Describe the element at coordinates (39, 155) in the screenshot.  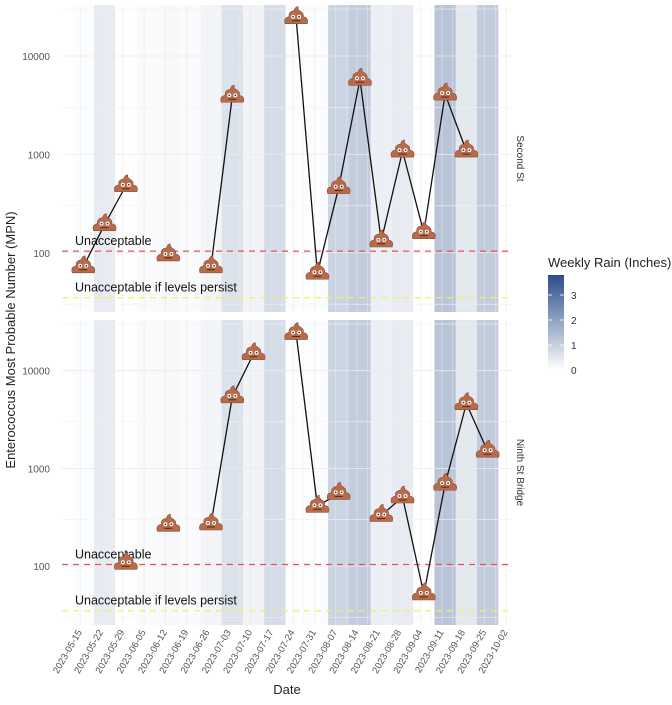
I see `y-tick-label: 1000` at that location.